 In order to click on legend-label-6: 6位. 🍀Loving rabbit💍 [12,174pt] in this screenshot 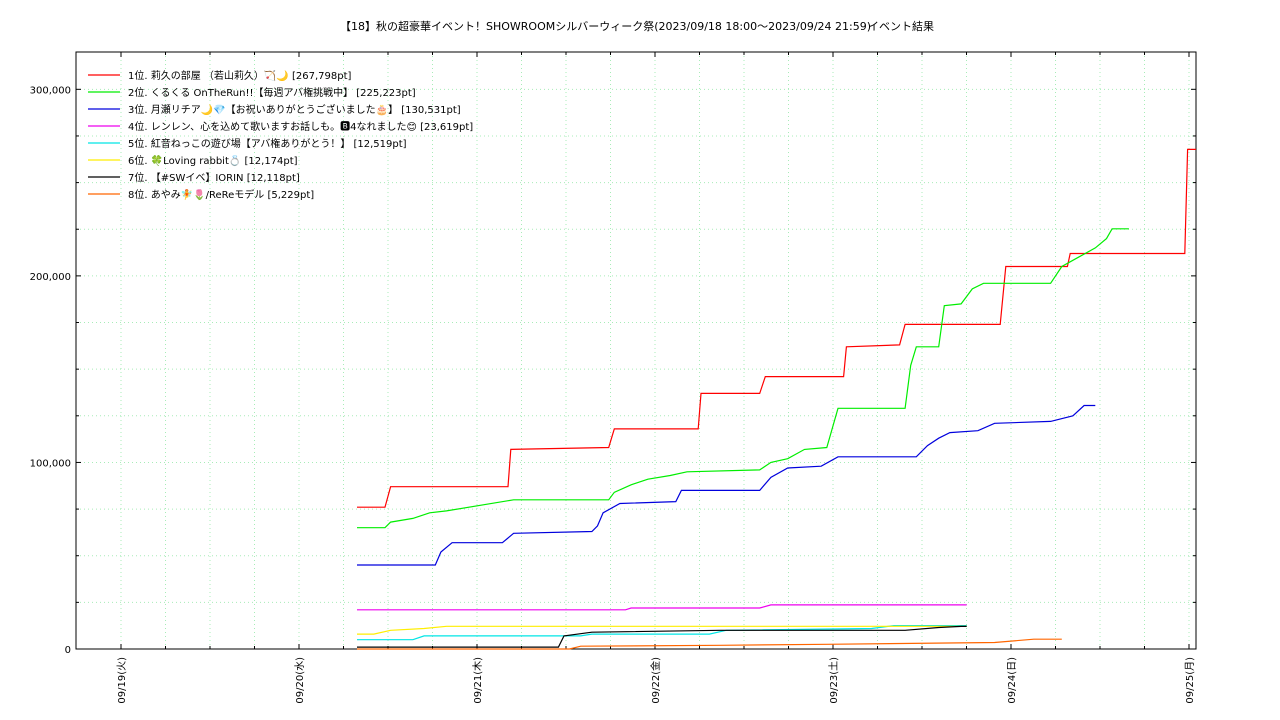, I will do `click(213, 160)`.